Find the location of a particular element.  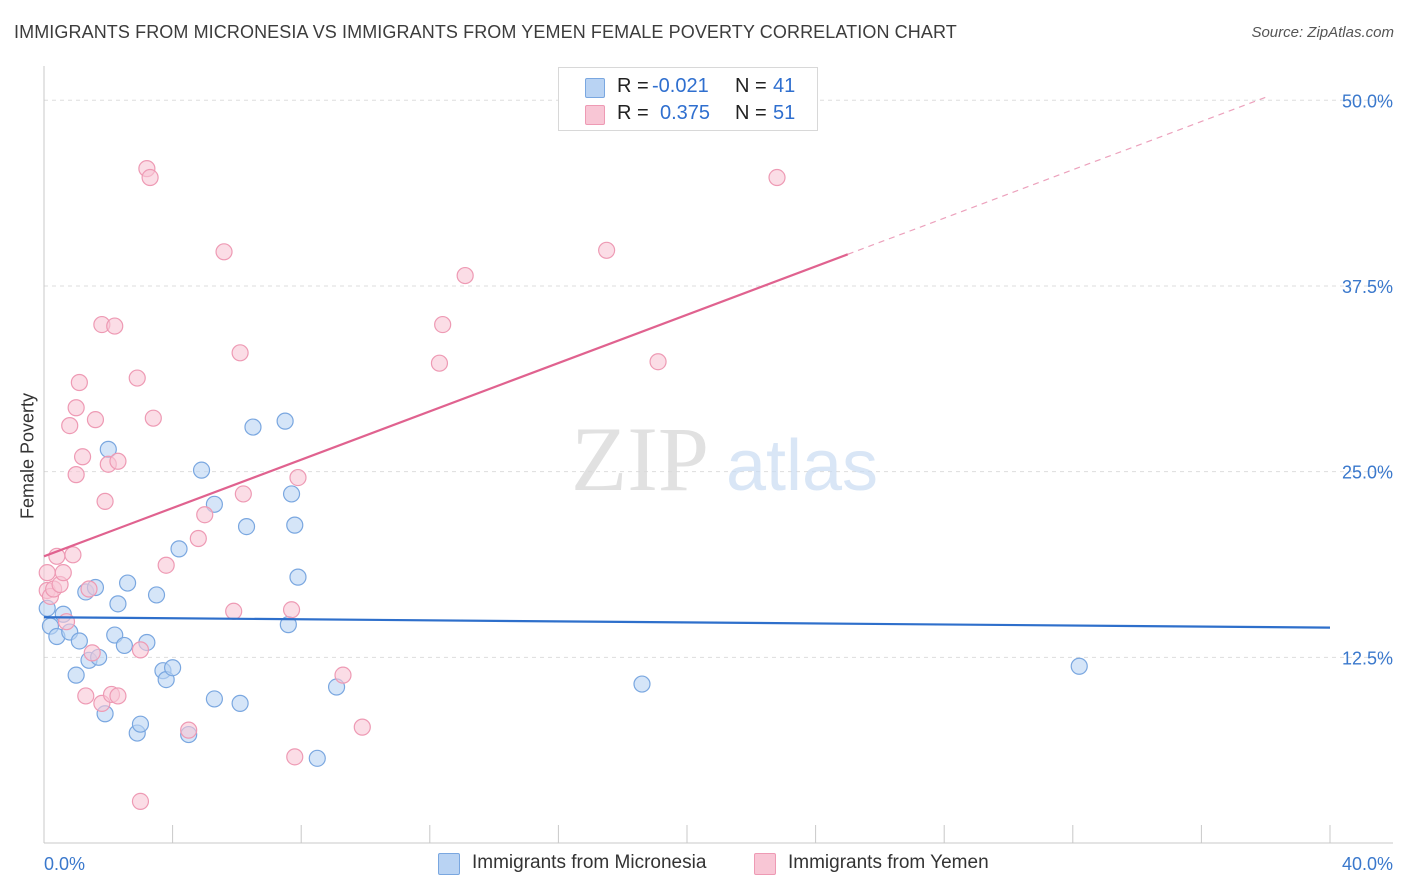

trend-line-micronesia is located at coordinates (687, 622).